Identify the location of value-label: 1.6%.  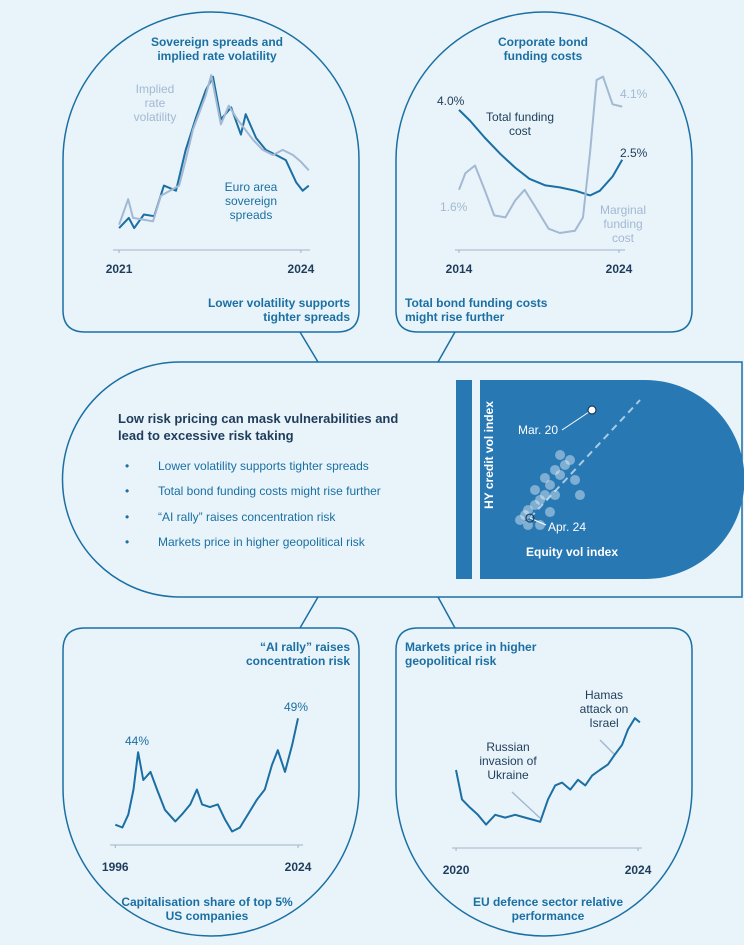
(454, 207).